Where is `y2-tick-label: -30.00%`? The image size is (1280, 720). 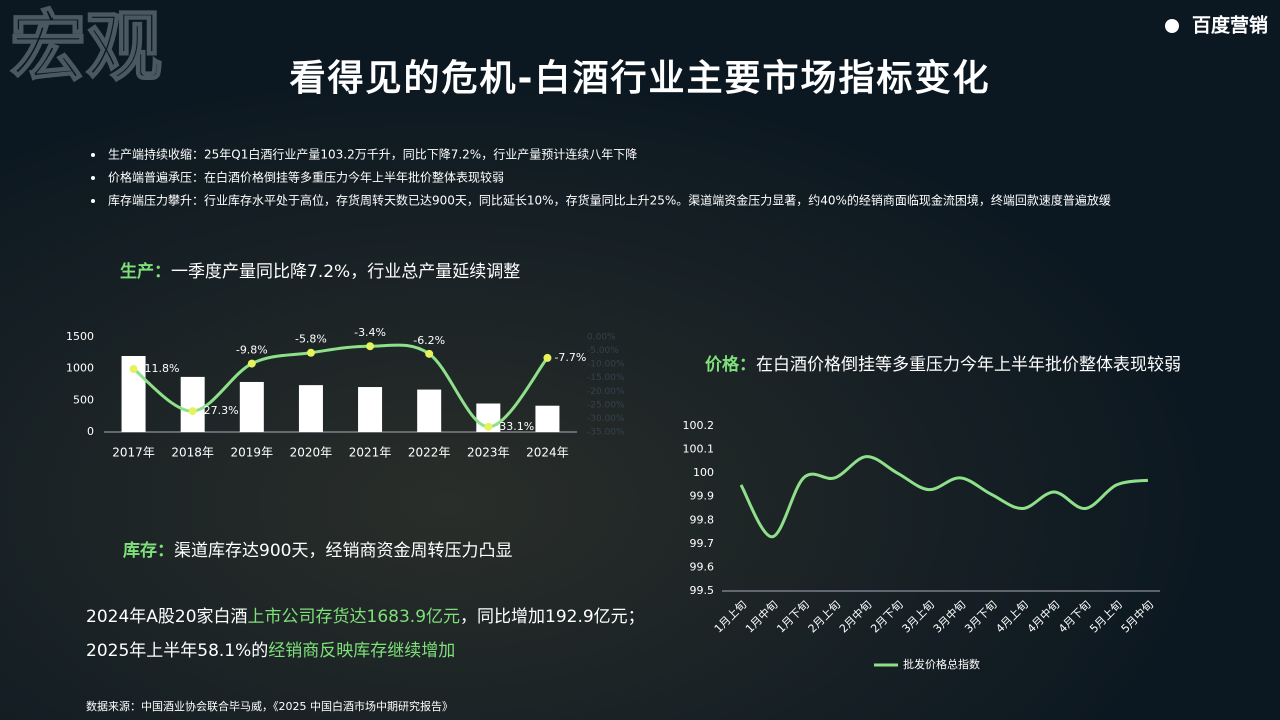
y2-tick-label: -30.00% is located at coordinates (606, 419).